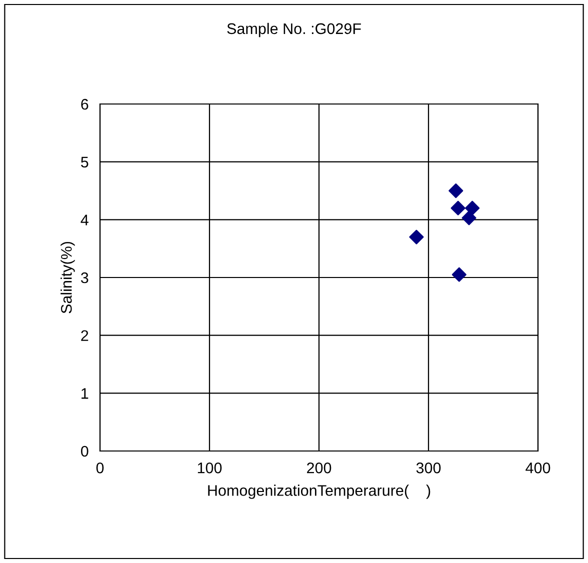 The height and width of the screenshot is (563, 588). What do you see at coordinates (84, 162) in the screenshot?
I see `y-tick-label: 5` at bounding box center [84, 162].